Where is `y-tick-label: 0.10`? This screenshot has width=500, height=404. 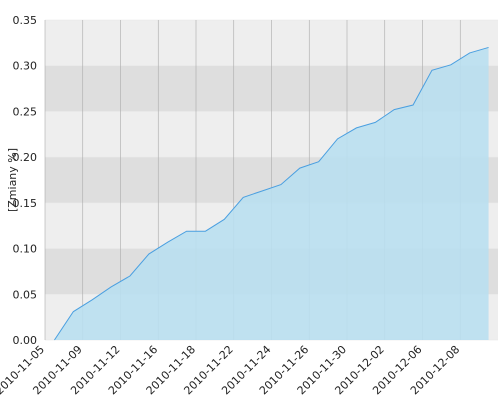 y-tick-label: 0.10 is located at coordinates (25, 249).